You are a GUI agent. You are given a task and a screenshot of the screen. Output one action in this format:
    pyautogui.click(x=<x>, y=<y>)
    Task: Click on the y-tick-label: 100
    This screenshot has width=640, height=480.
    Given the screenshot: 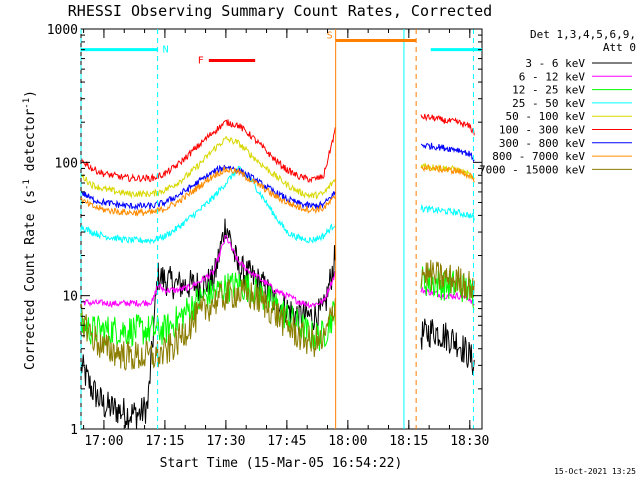 What is the action you would take?
    pyautogui.click(x=66, y=163)
    